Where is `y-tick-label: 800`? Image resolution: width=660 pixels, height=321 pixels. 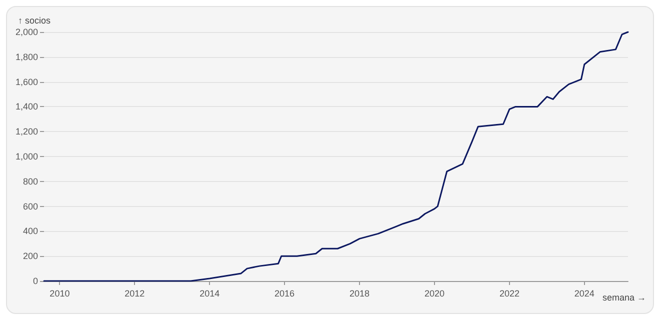 y-tick-label: 800 is located at coordinates (30, 181).